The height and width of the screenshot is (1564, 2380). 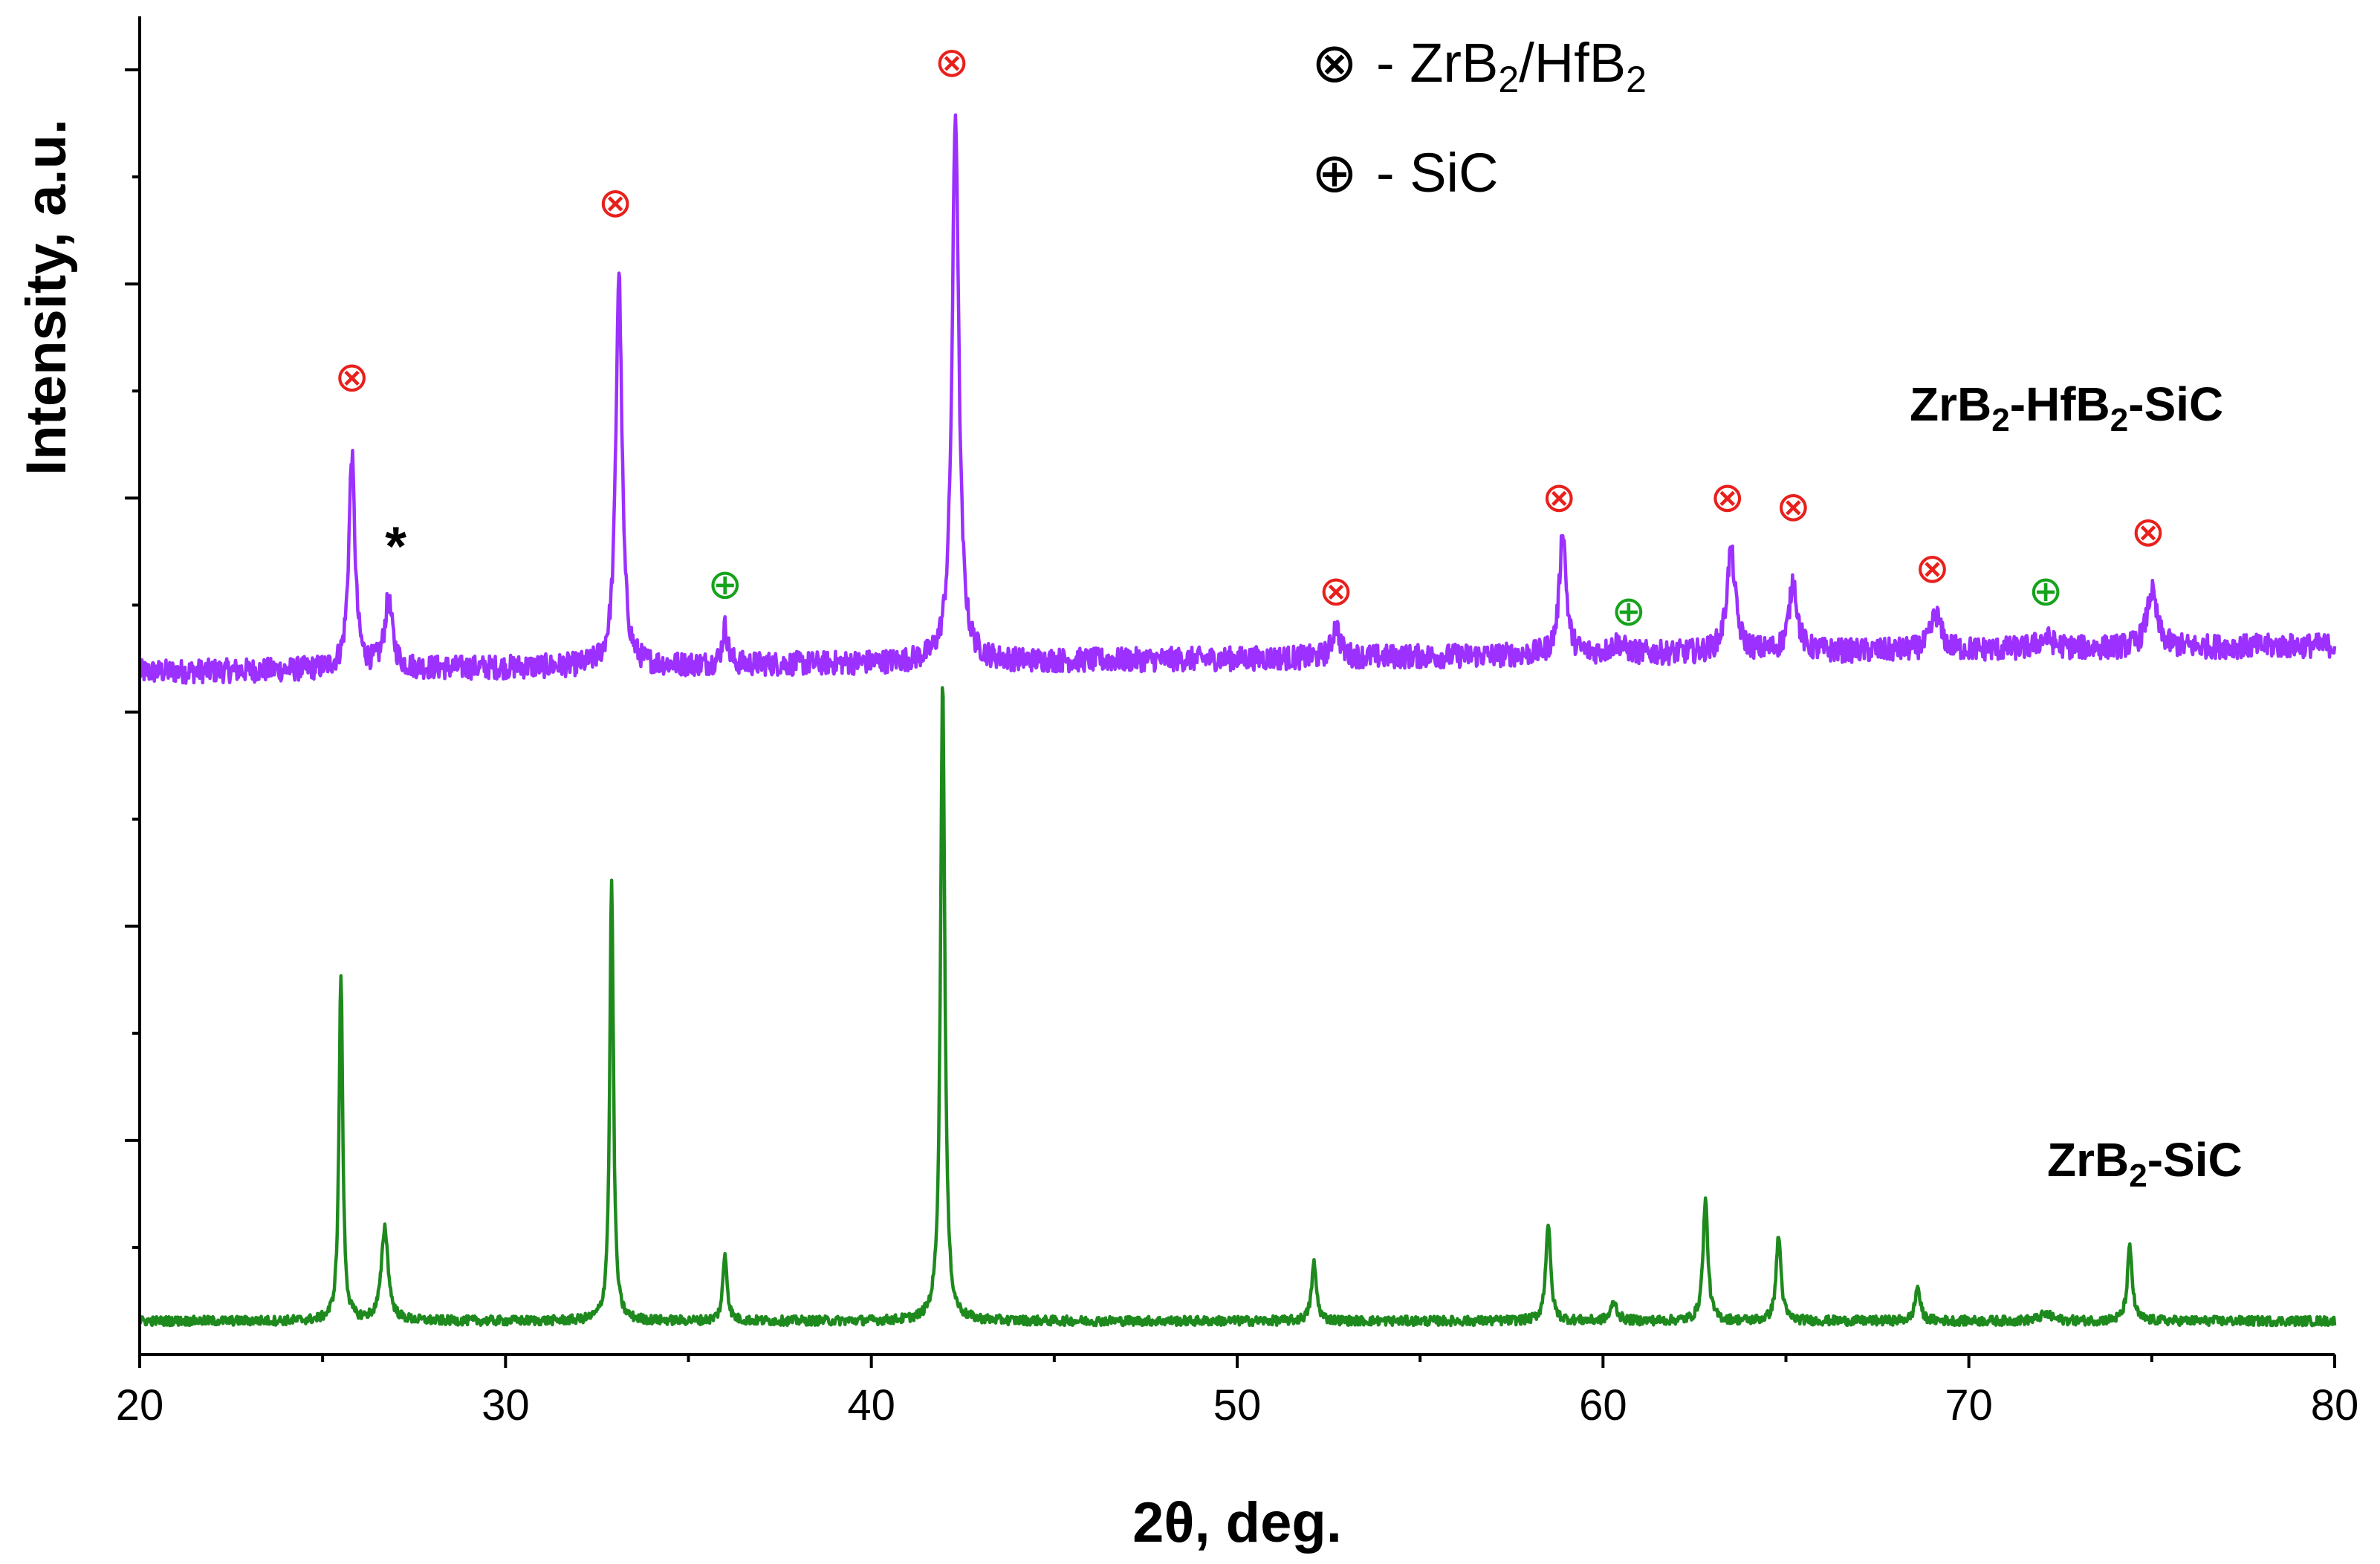 I want to click on legend-entry-sic: ⊕ - SiC, so click(x=1404, y=173).